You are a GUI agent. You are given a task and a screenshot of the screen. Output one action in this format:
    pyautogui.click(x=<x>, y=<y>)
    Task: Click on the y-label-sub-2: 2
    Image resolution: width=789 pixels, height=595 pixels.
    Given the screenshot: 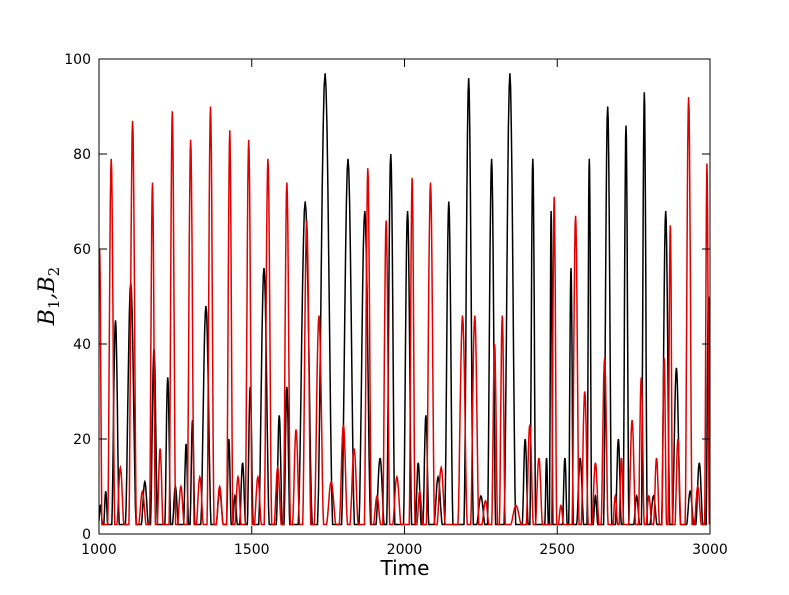 What is the action you would take?
    pyautogui.click(x=54, y=272)
    